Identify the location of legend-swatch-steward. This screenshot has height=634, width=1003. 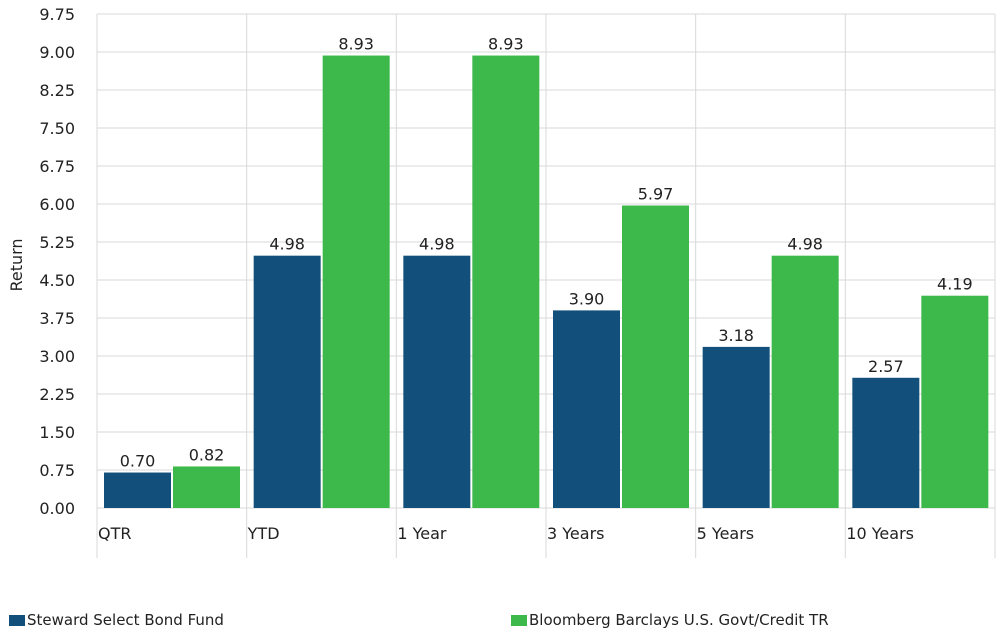
(17, 620).